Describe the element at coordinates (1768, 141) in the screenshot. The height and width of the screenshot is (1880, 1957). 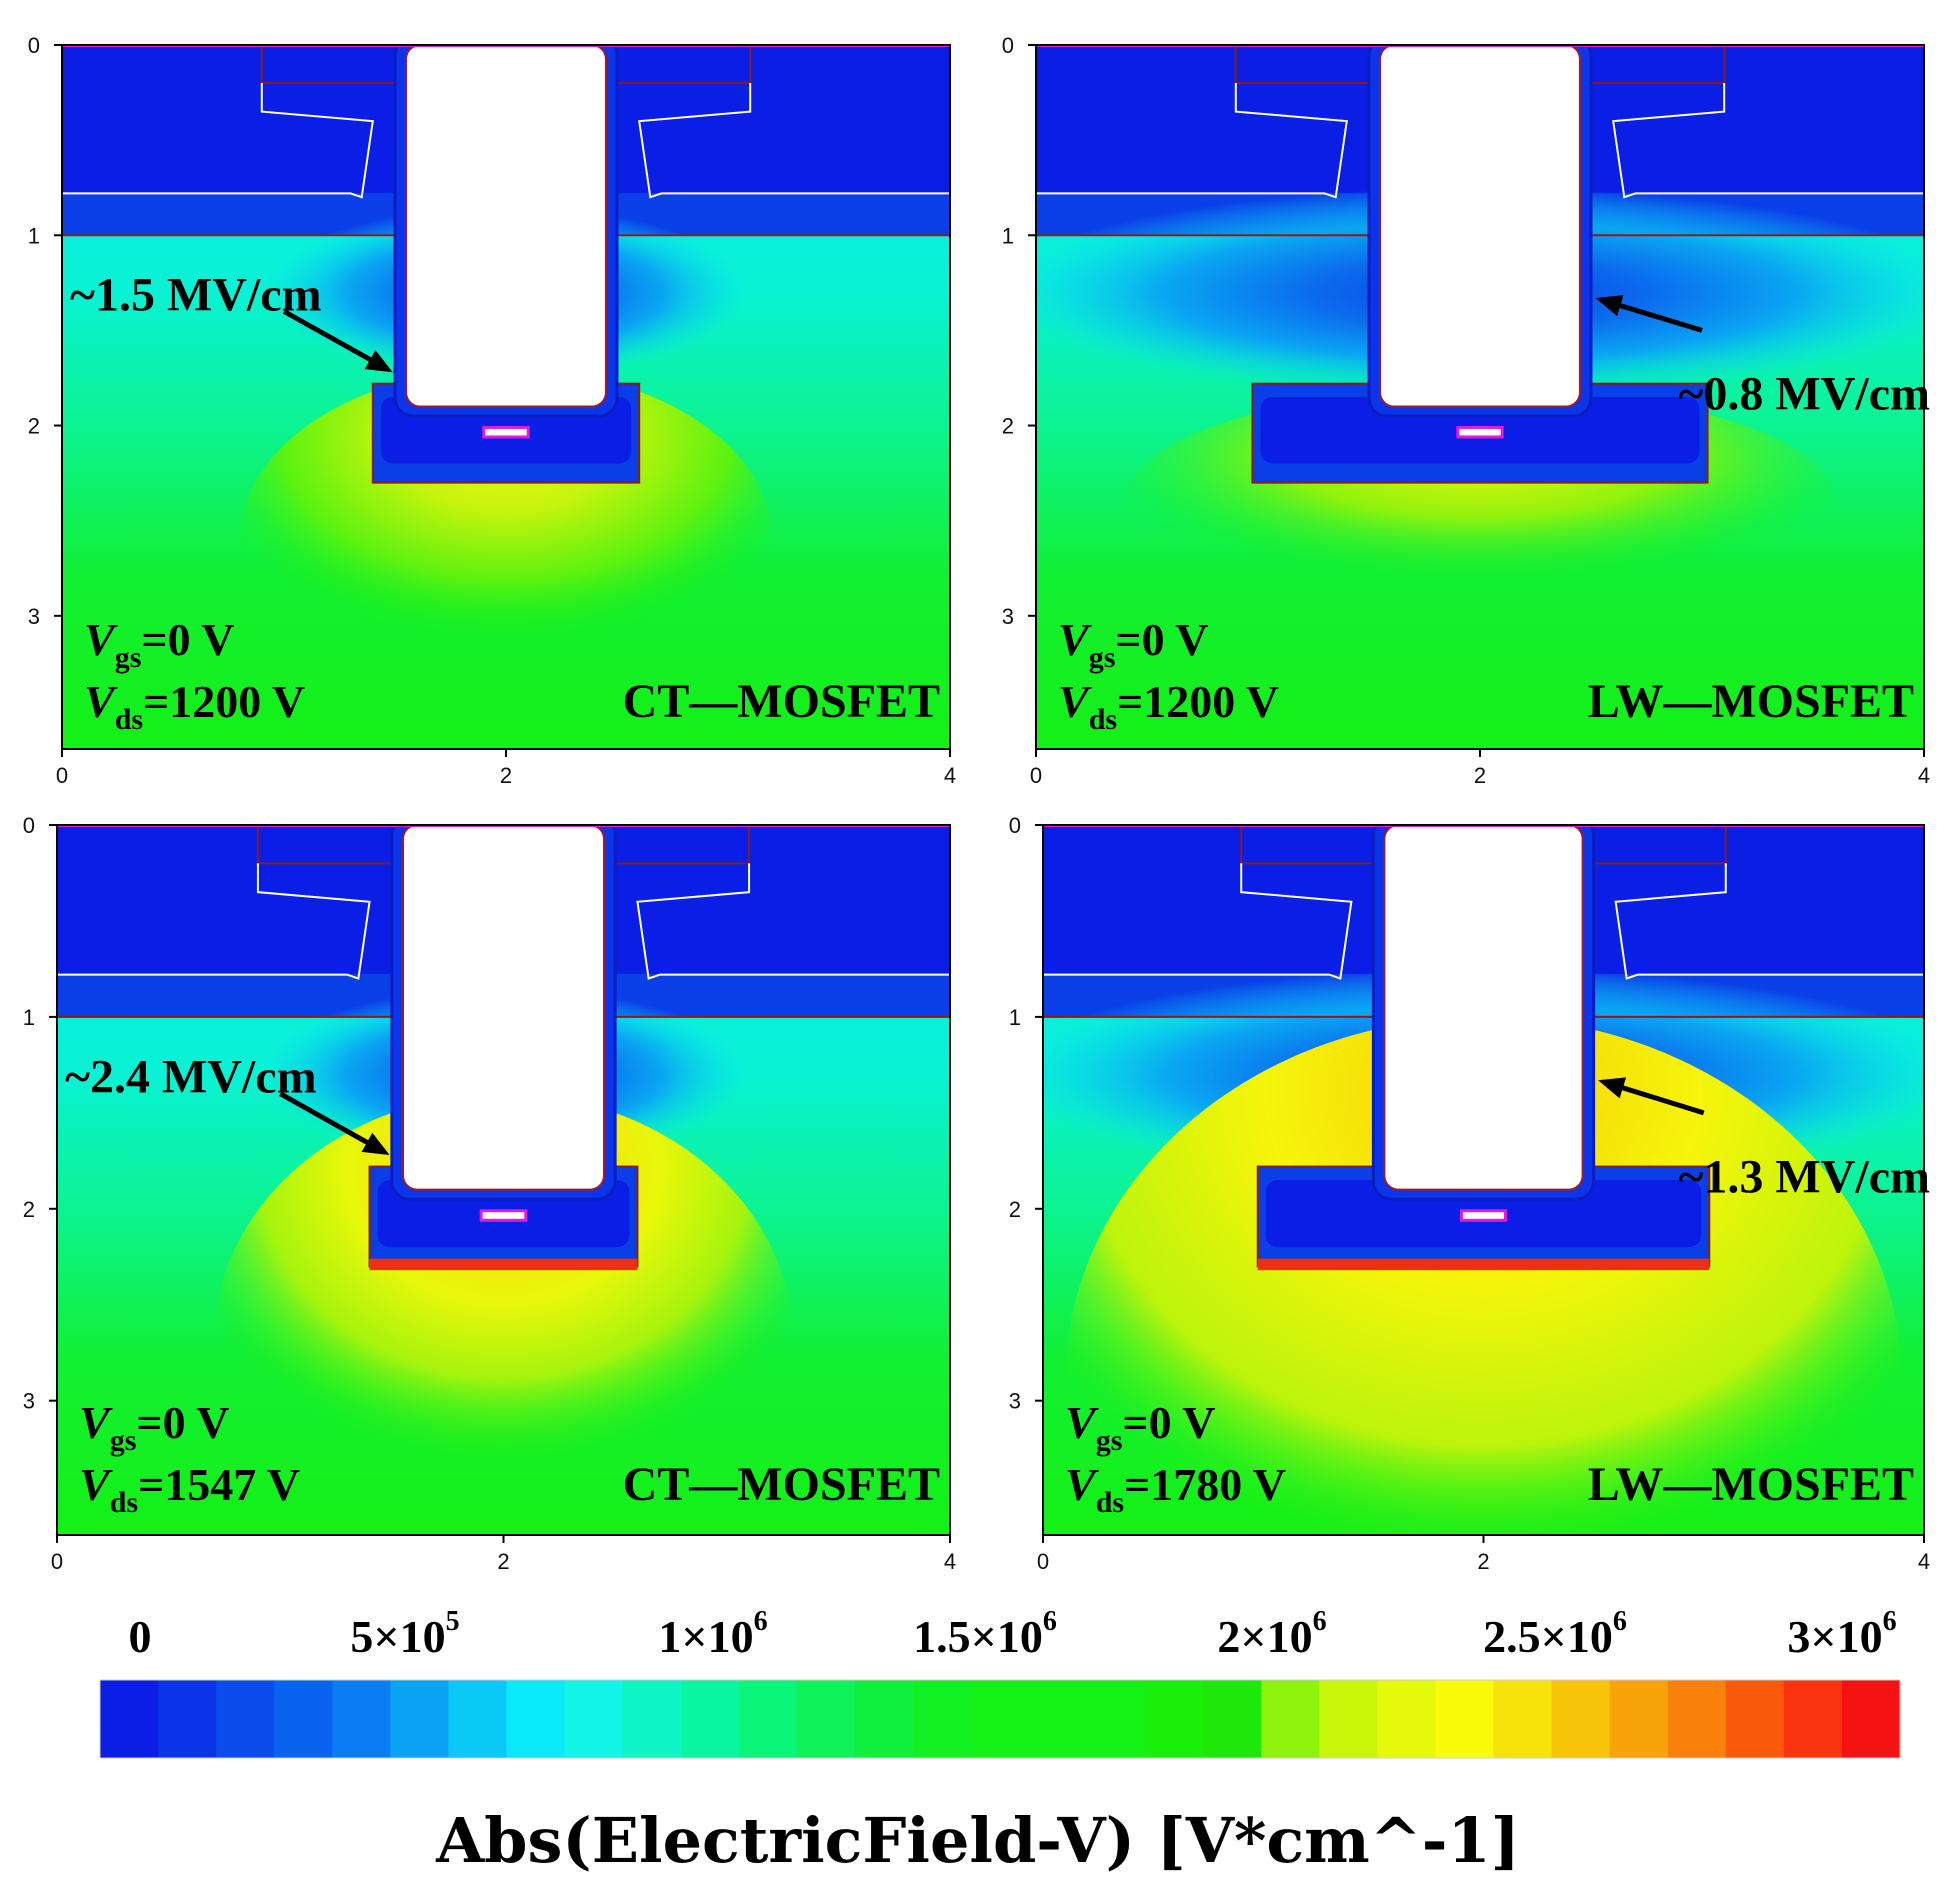
I see `contour-line-right` at that location.